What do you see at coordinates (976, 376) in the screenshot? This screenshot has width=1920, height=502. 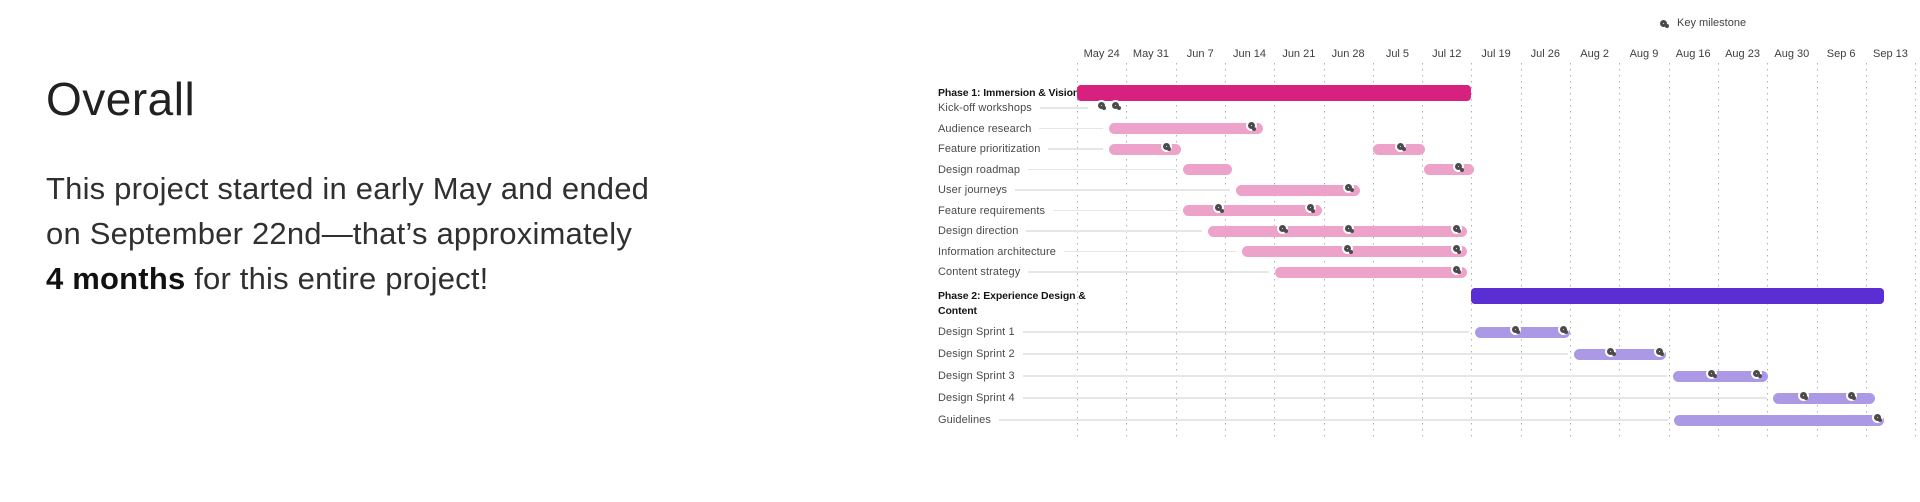 I see `task-label: Design Sprint 3` at bounding box center [976, 376].